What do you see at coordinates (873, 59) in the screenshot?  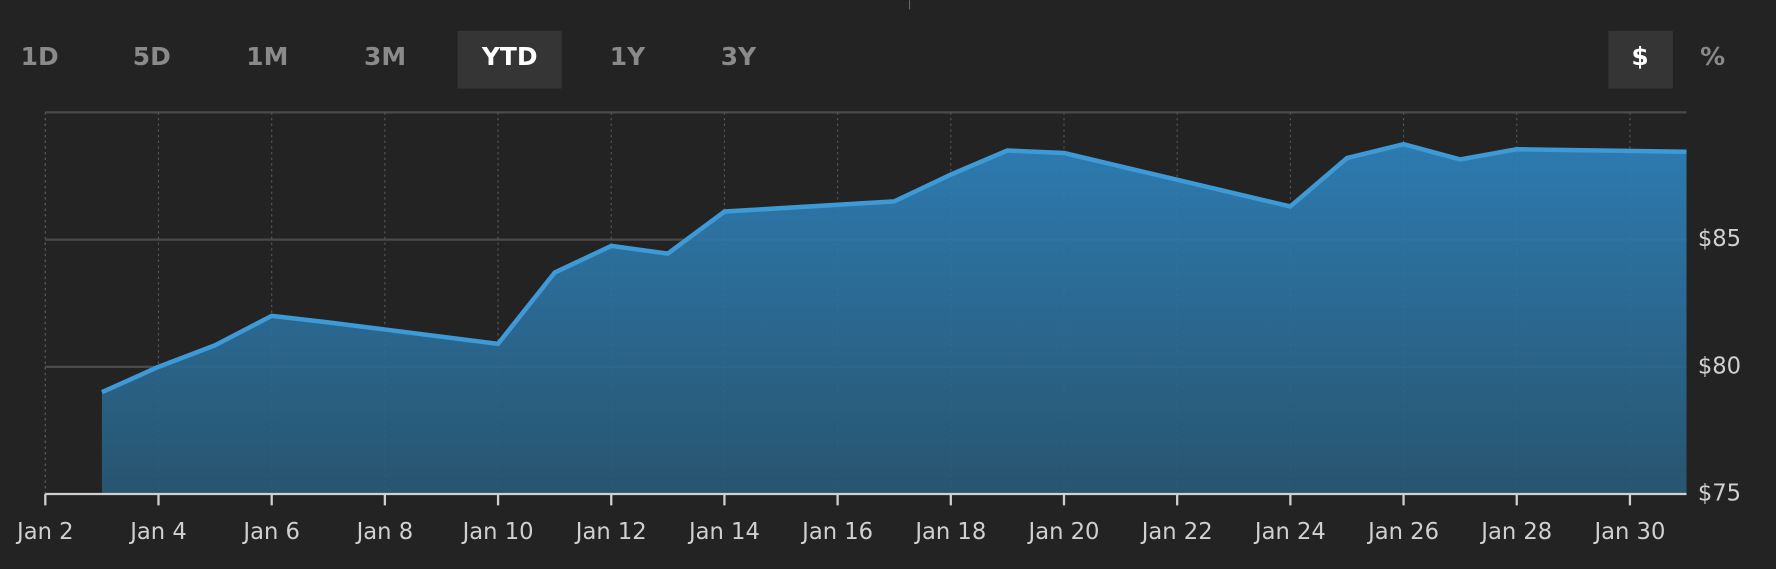 I see `controls: 1D 5D 1M 3M YTD 1Y 3Y $%` at bounding box center [873, 59].